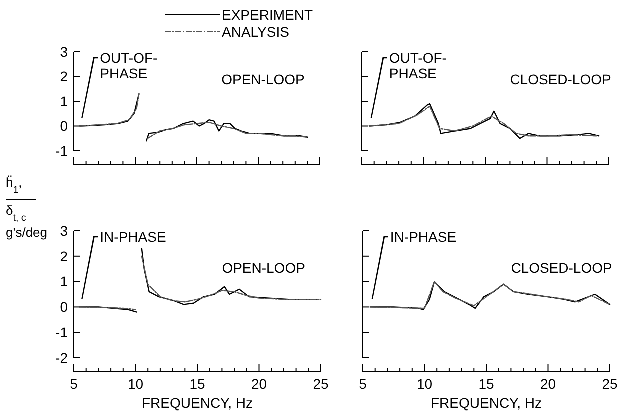 The width and height of the screenshot is (619, 415). I want to click on legend-label: ANALYSIS, so click(256, 32).